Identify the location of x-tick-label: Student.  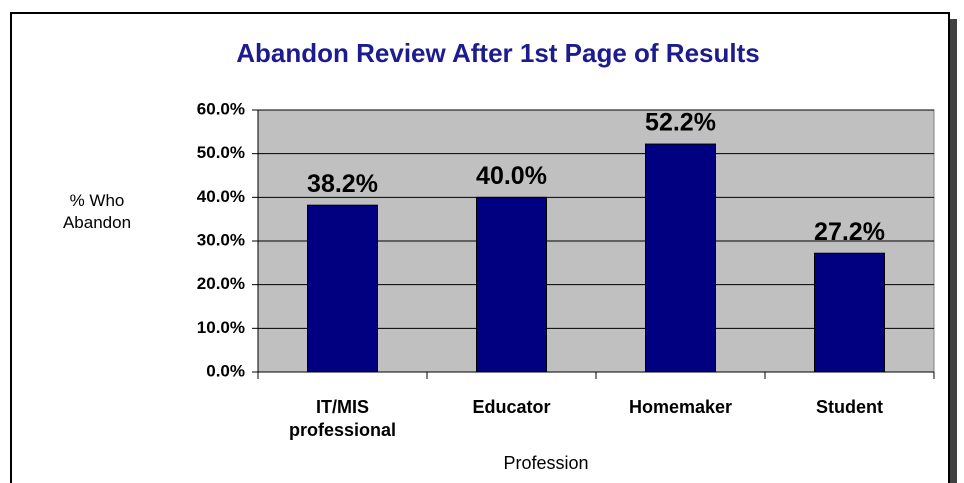
(849, 407).